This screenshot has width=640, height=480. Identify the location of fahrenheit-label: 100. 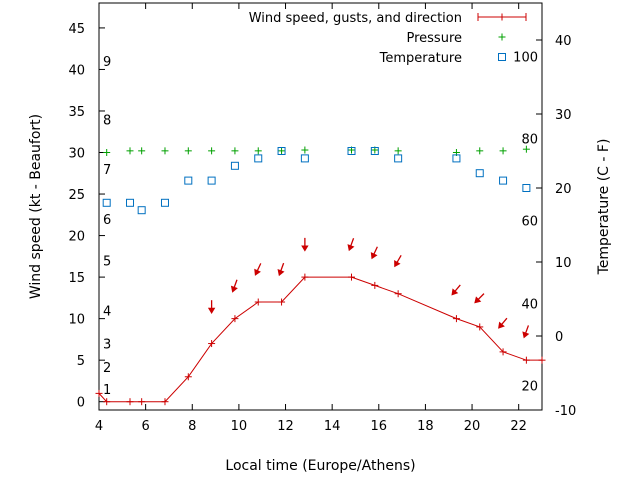
(525, 57).